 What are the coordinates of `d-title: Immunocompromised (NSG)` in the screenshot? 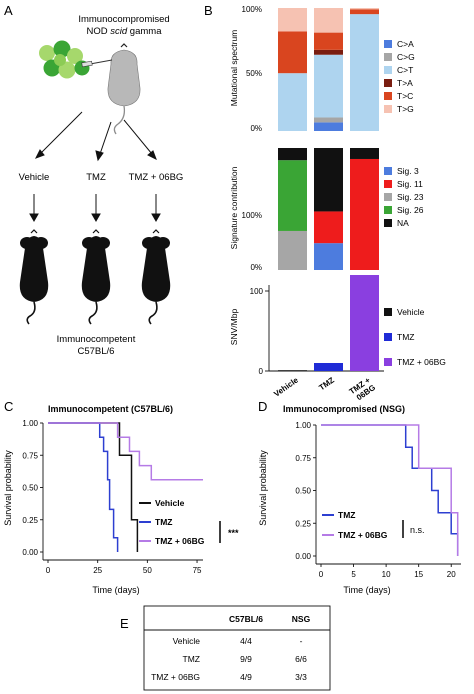 It's located at (344, 409).